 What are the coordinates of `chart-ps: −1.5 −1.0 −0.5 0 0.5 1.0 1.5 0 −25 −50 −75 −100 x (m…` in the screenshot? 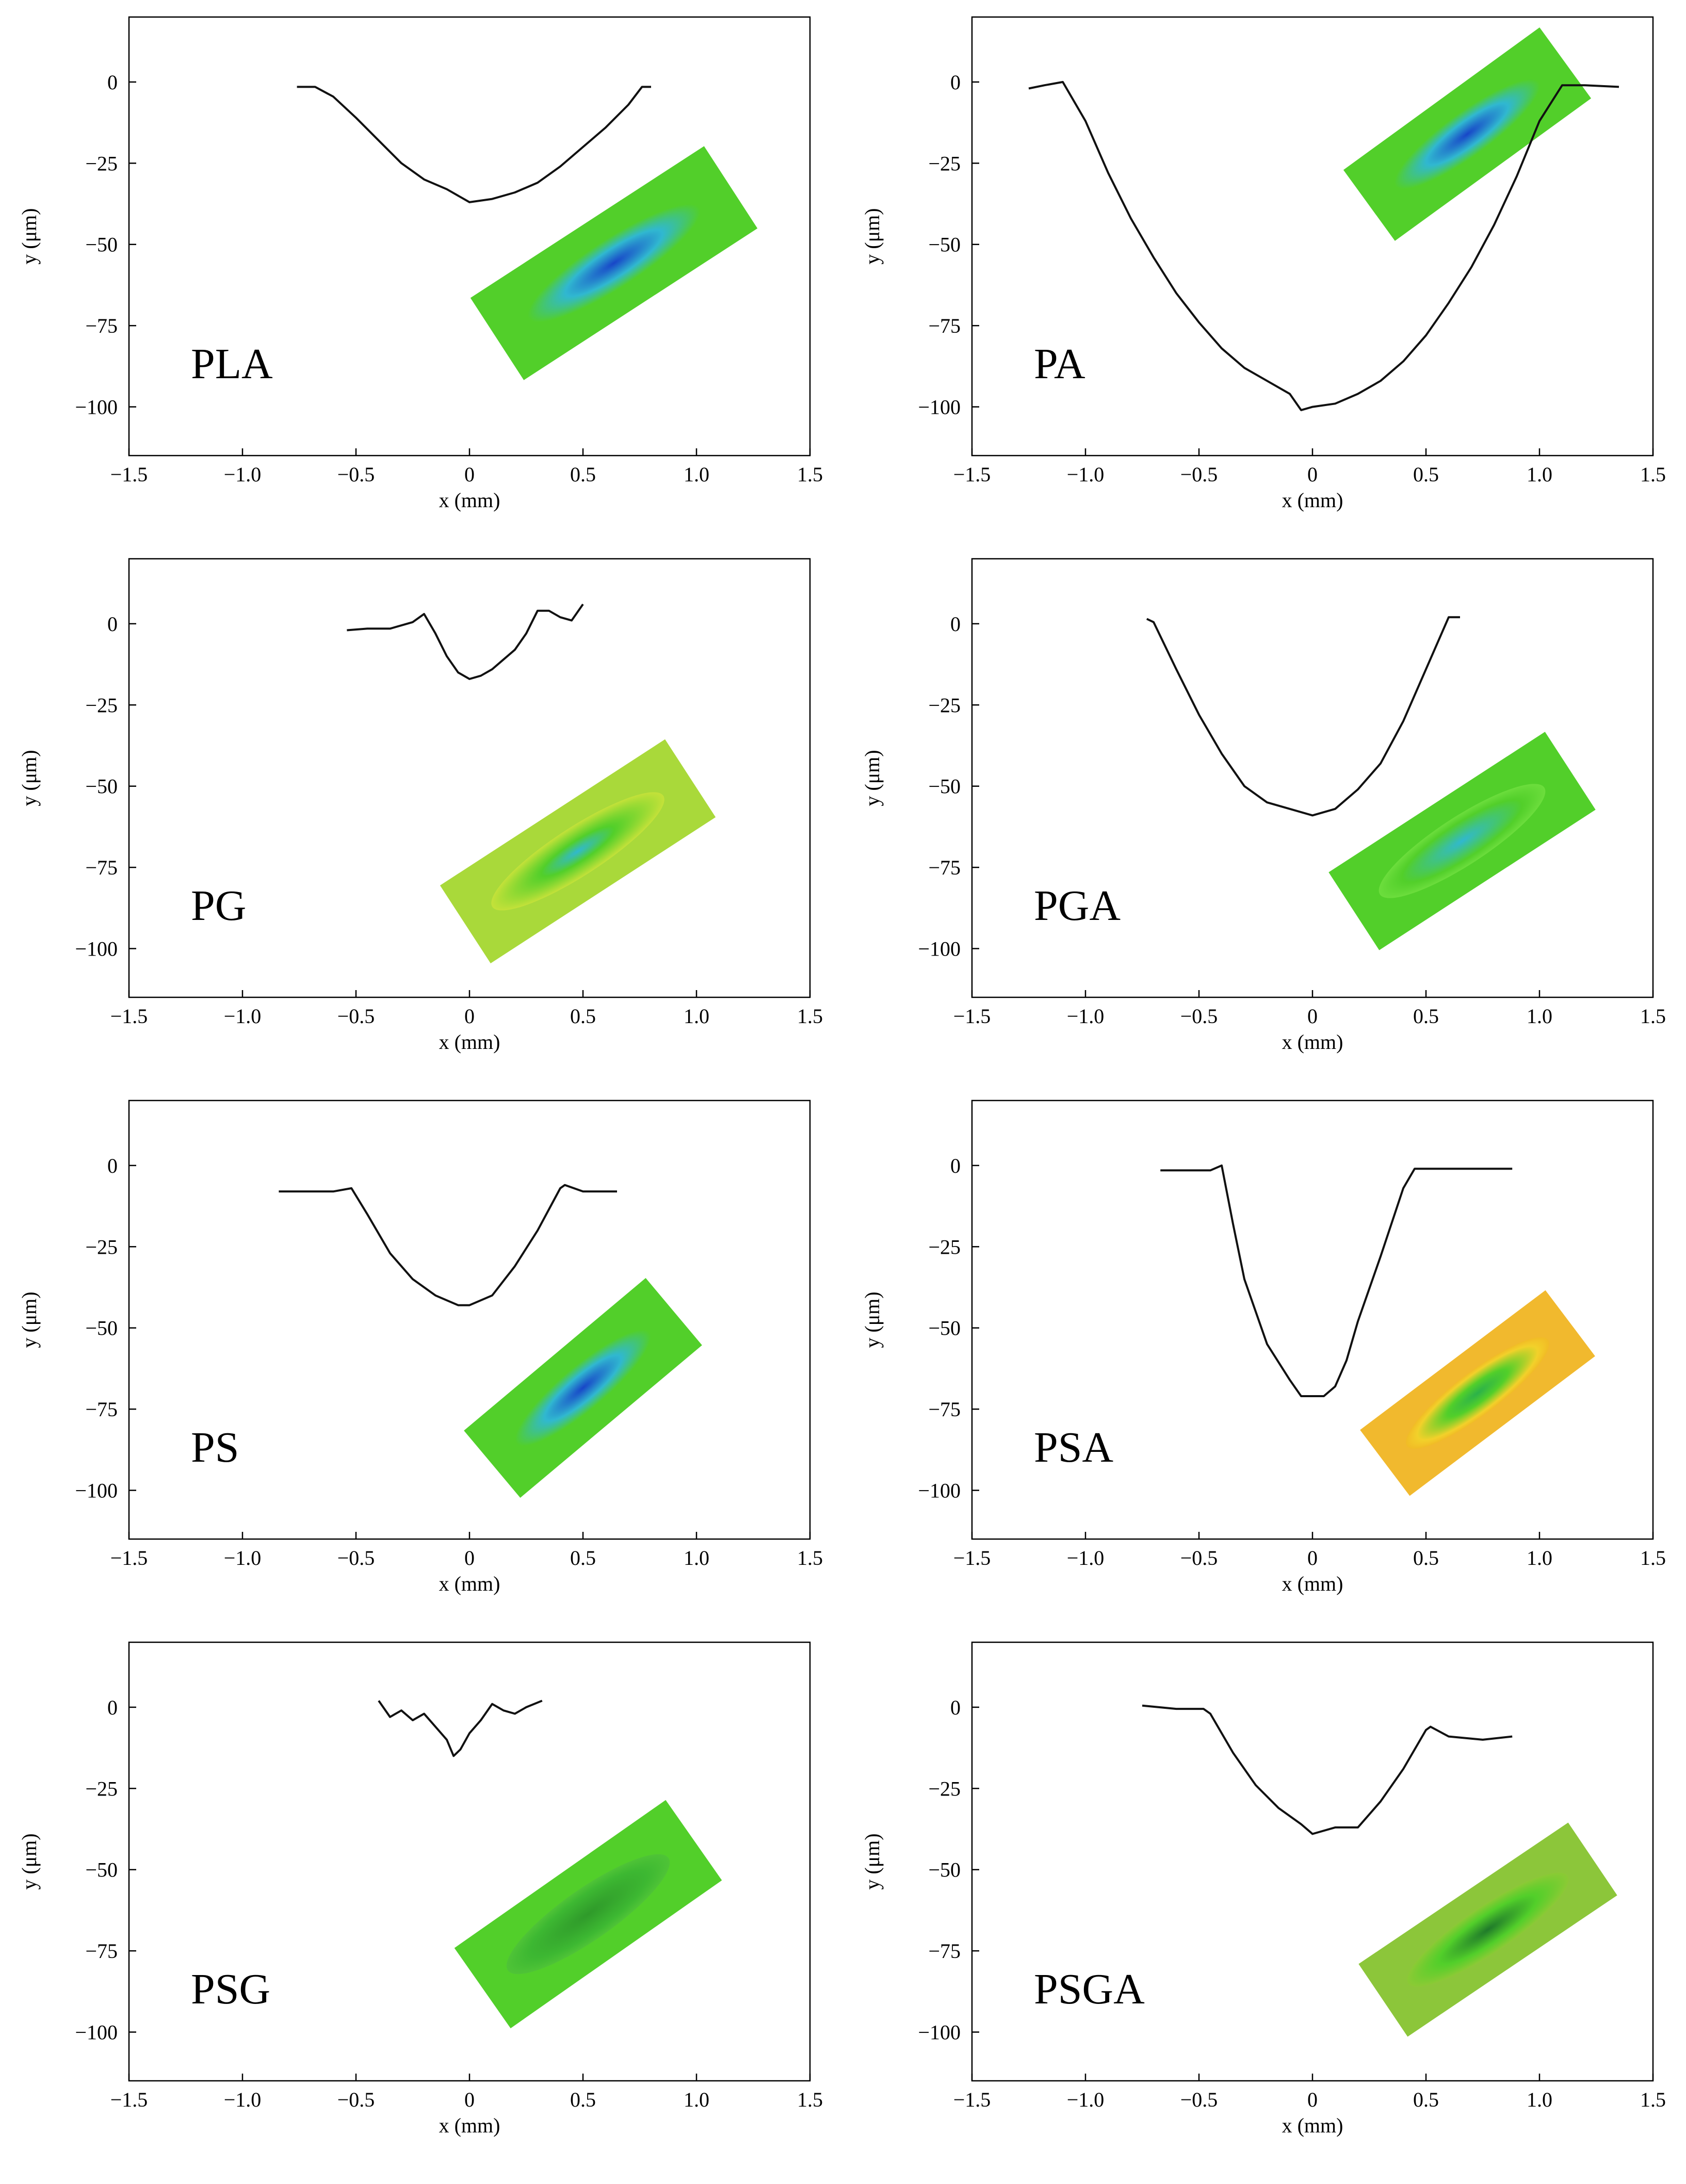 It's located at (420, 1347).